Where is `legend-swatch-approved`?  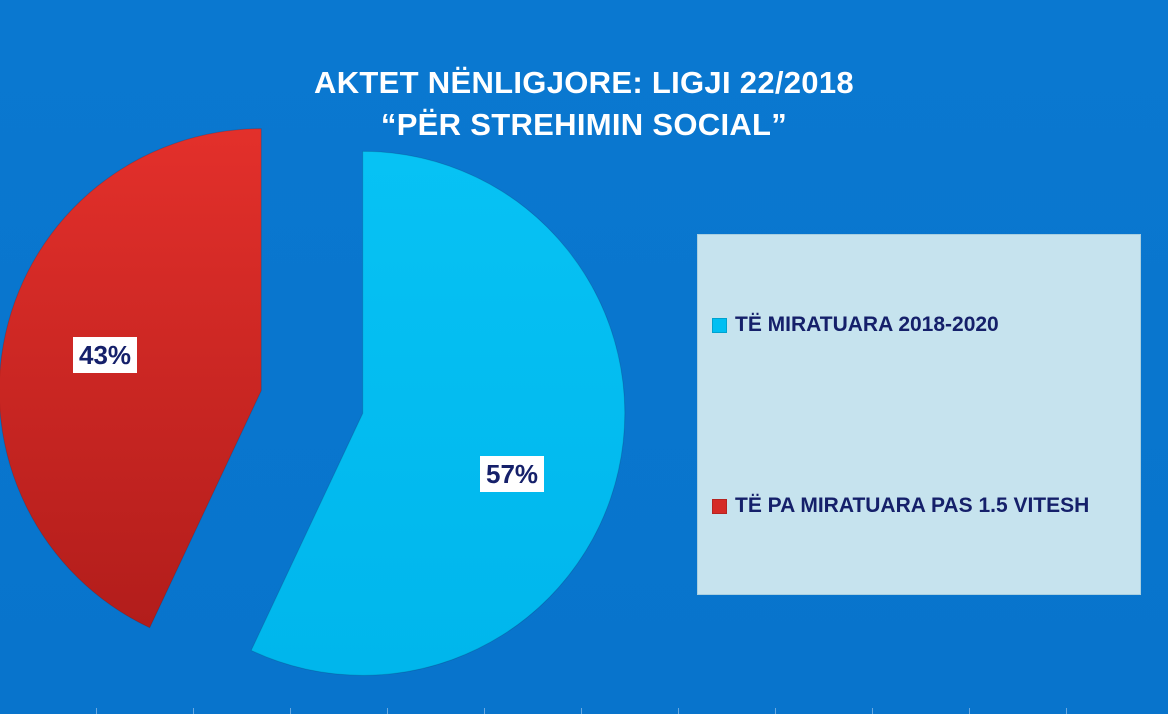
legend-swatch-approved is located at coordinates (719, 325).